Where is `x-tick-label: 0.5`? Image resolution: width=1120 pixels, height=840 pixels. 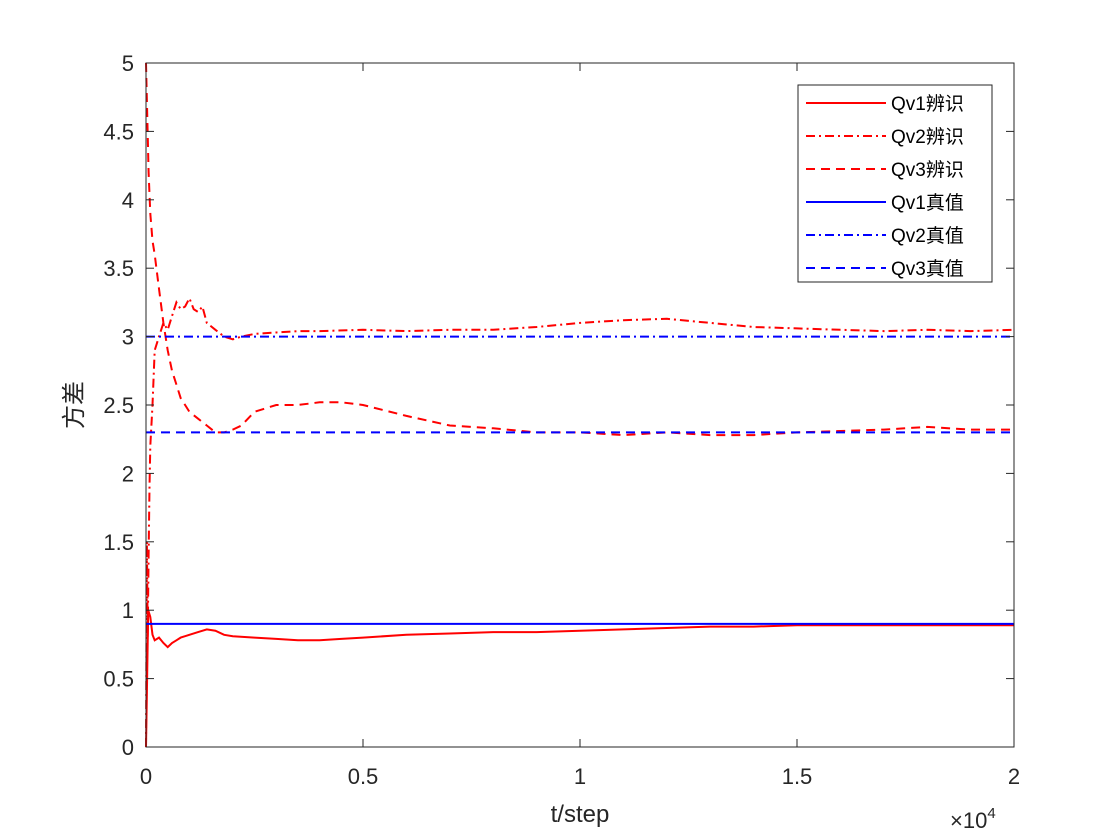
x-tick-label: 0.5 is located at coordinates (363, 776).